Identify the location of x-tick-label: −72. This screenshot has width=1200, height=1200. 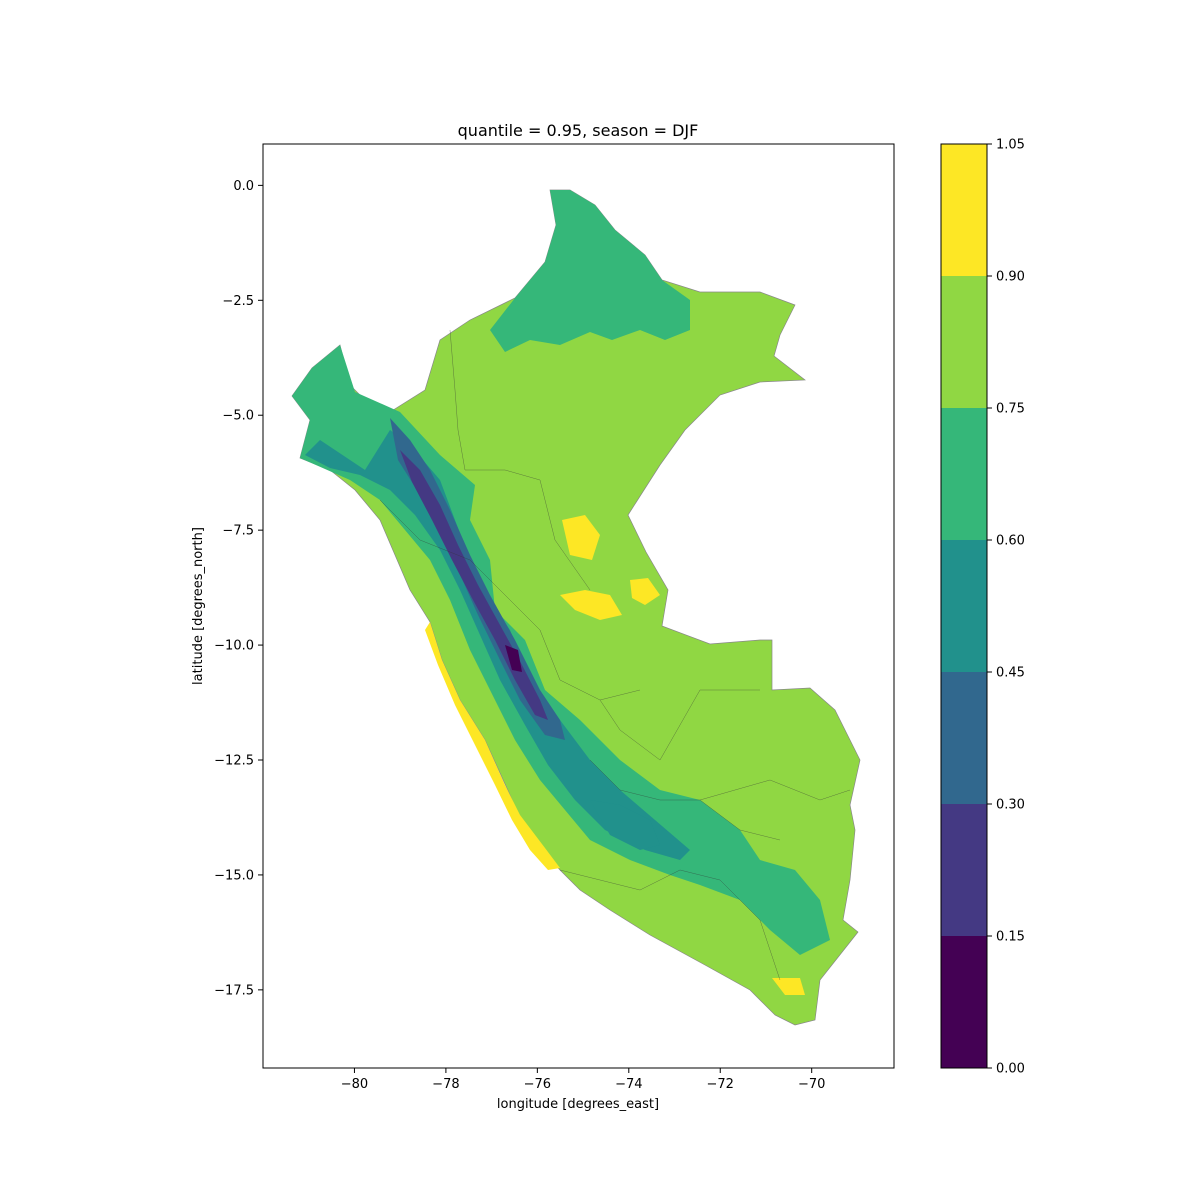
(720, 1084).